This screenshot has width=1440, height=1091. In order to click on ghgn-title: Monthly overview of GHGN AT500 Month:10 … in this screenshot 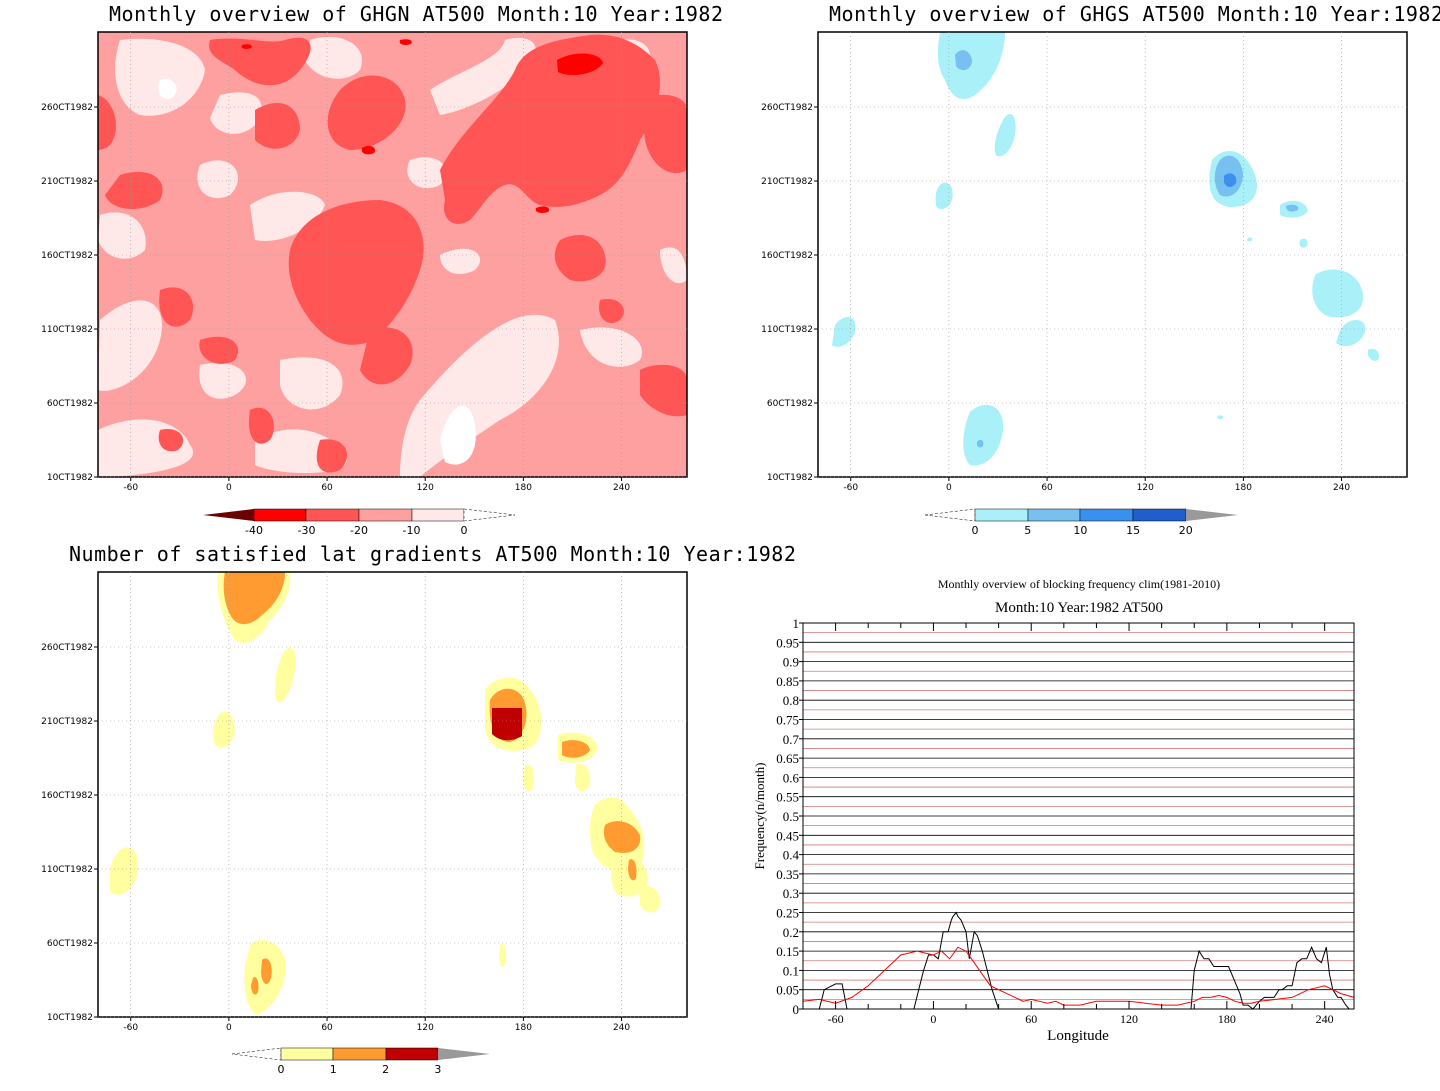, I will do `click(416, 14)`.